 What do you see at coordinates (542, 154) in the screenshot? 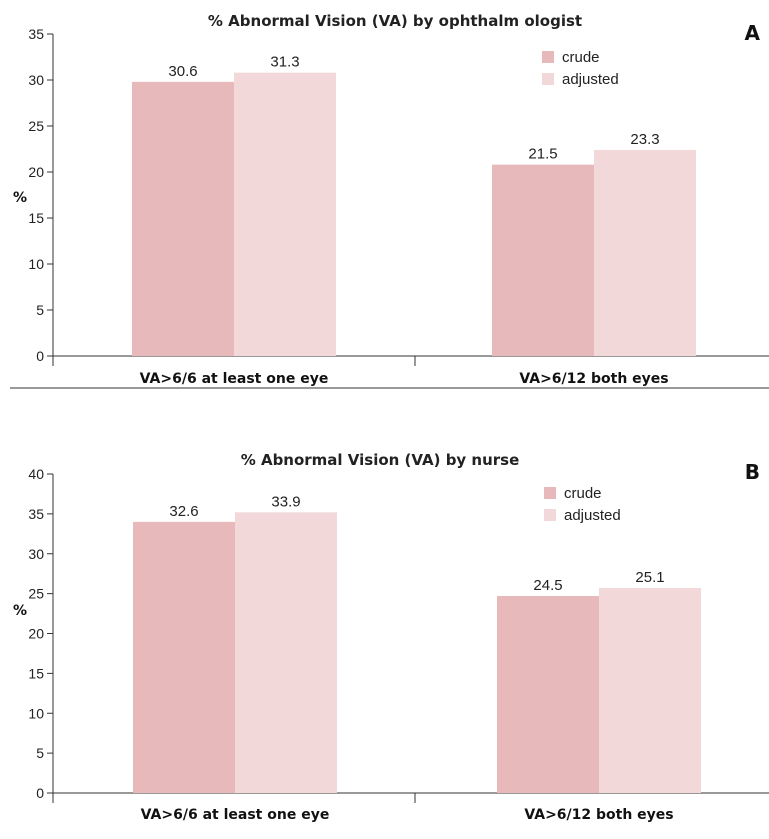
I see `data-label: 21.5` at bounding box center [542, 154].